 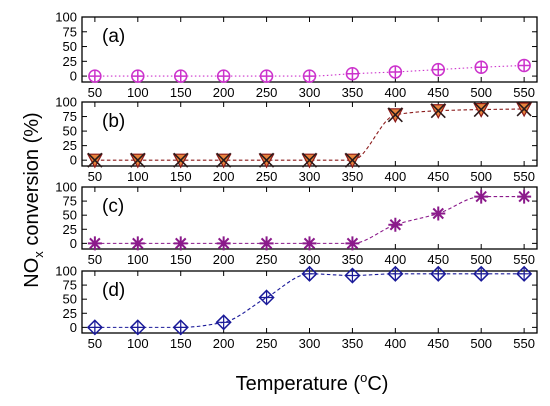 What do you see at coordinates (70, 215) in the screenshot?
I see `panel-c-ytick-label-50: 50` at bounding box center [70, 215].